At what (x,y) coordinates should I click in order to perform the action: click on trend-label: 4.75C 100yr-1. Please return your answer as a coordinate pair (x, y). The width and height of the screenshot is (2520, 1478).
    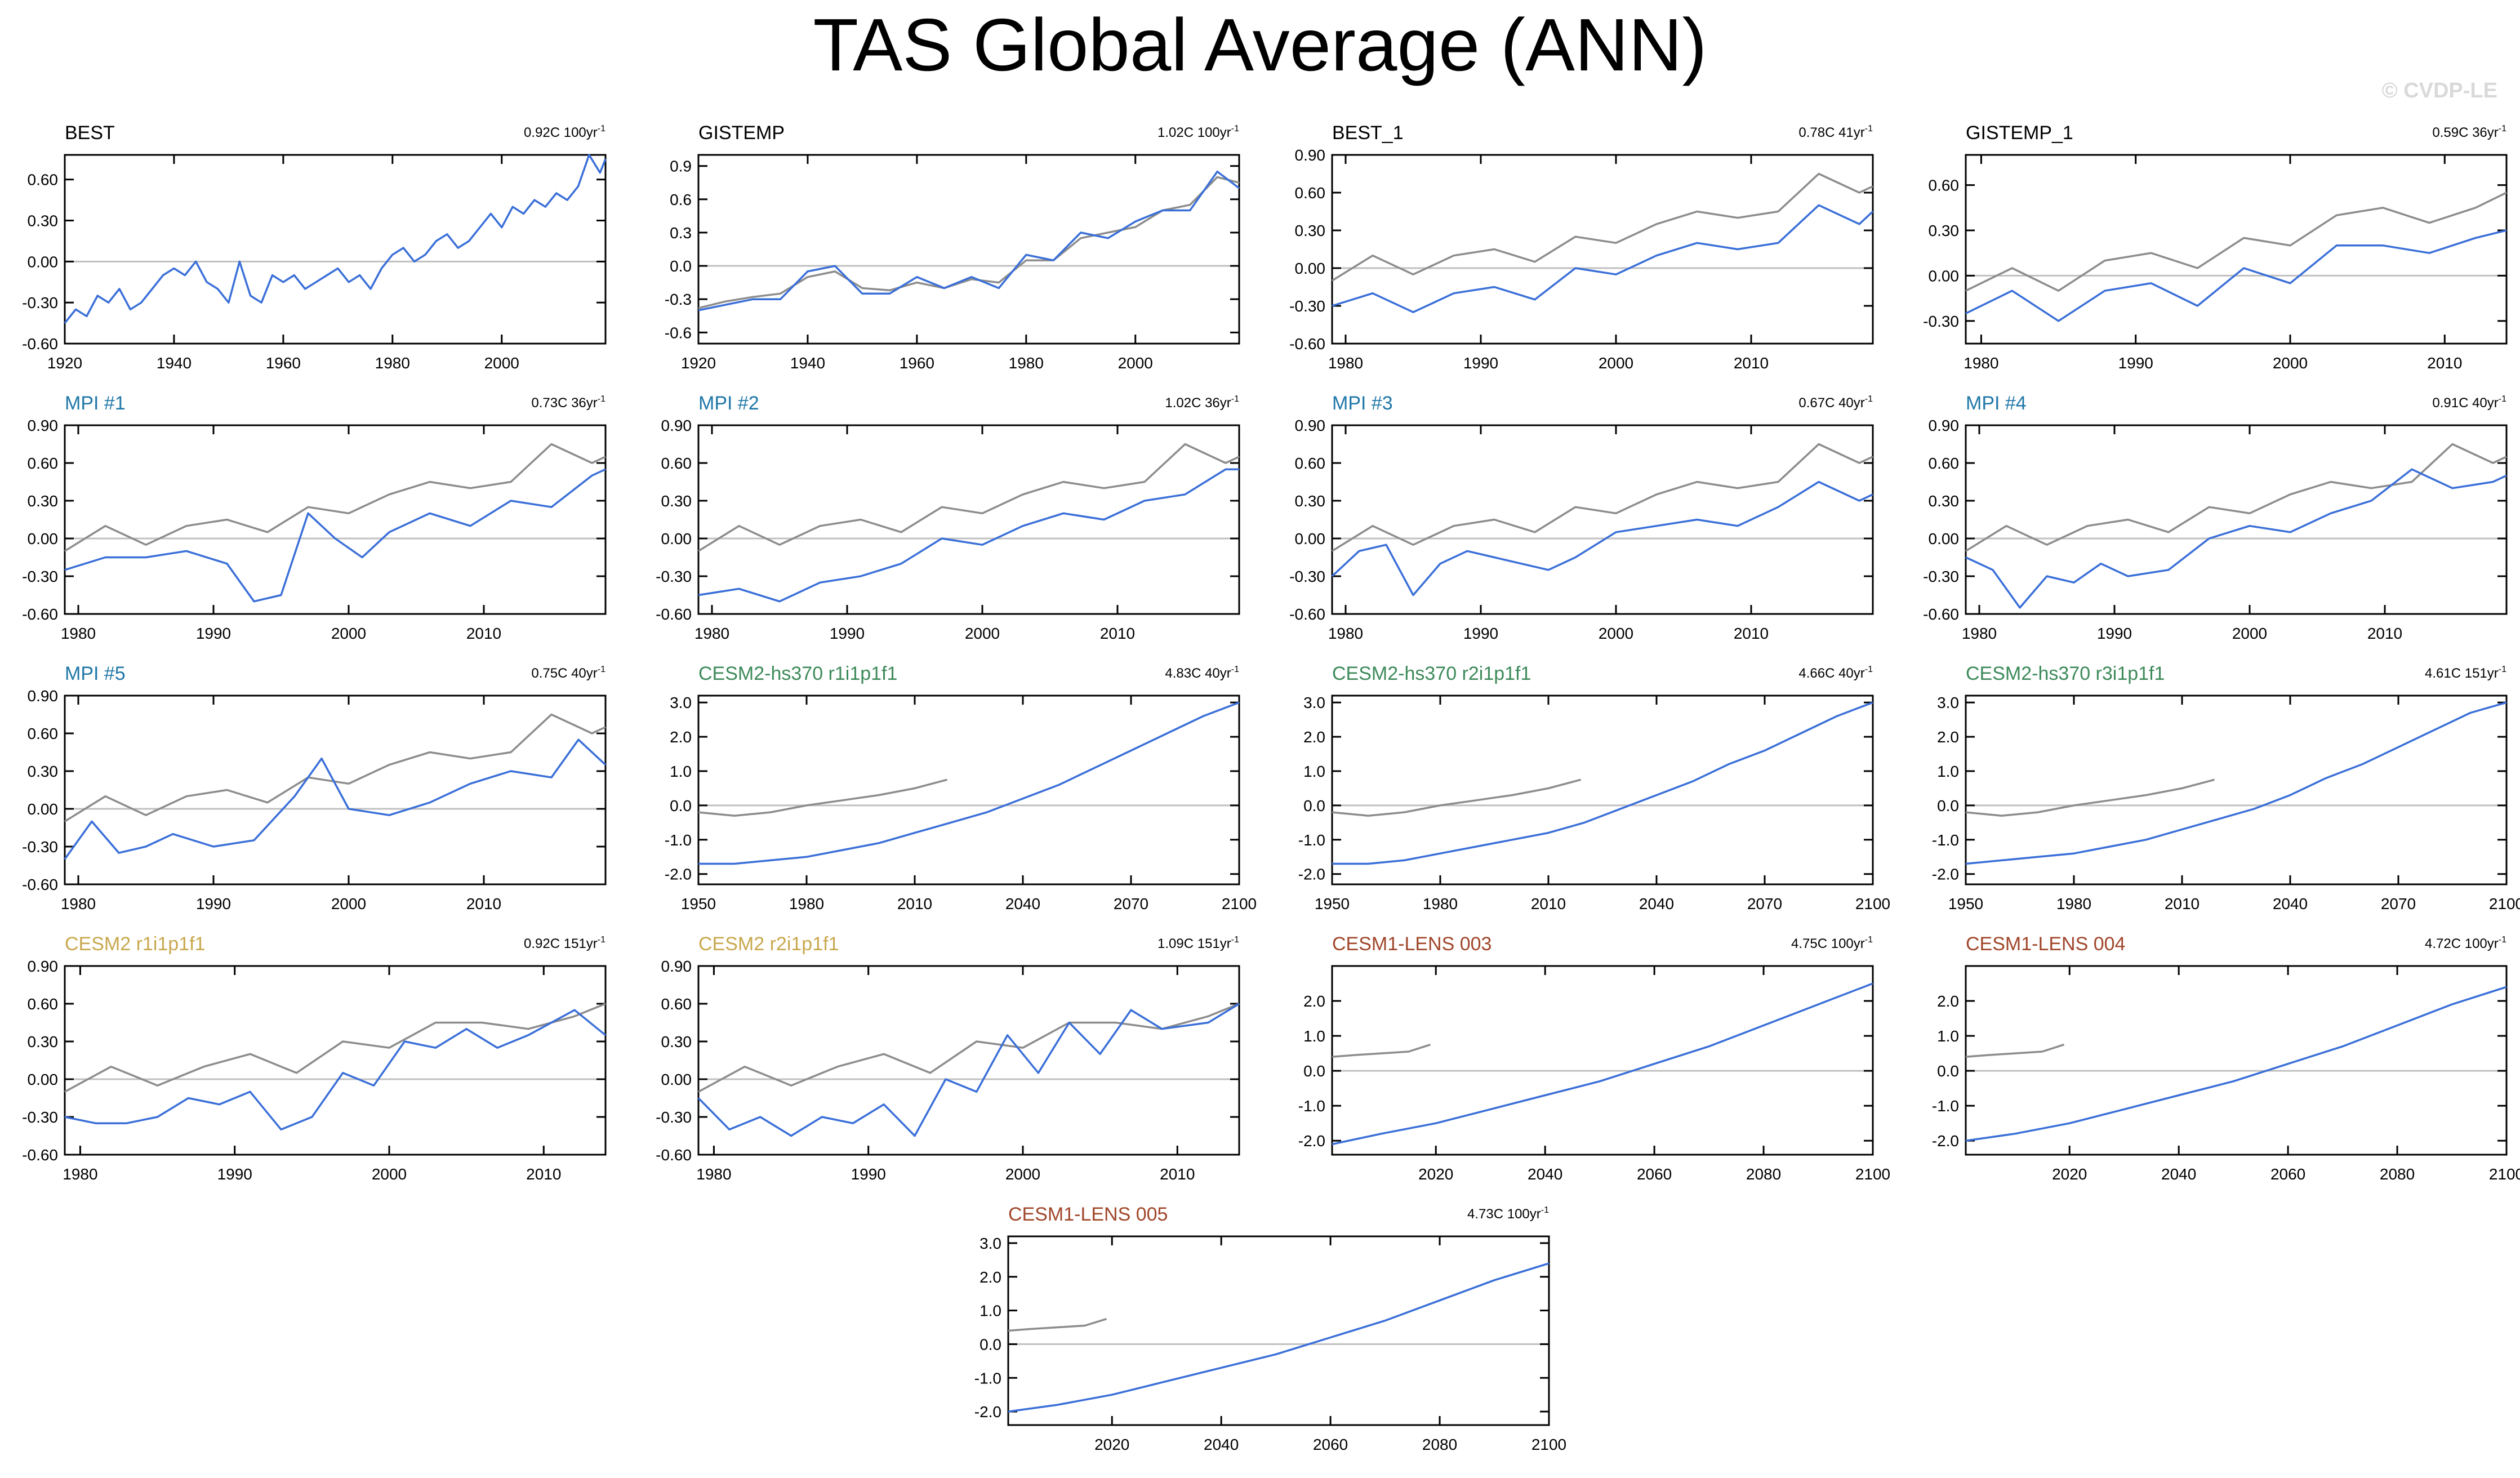
    Looking at the image, I should click on (1832, 943).